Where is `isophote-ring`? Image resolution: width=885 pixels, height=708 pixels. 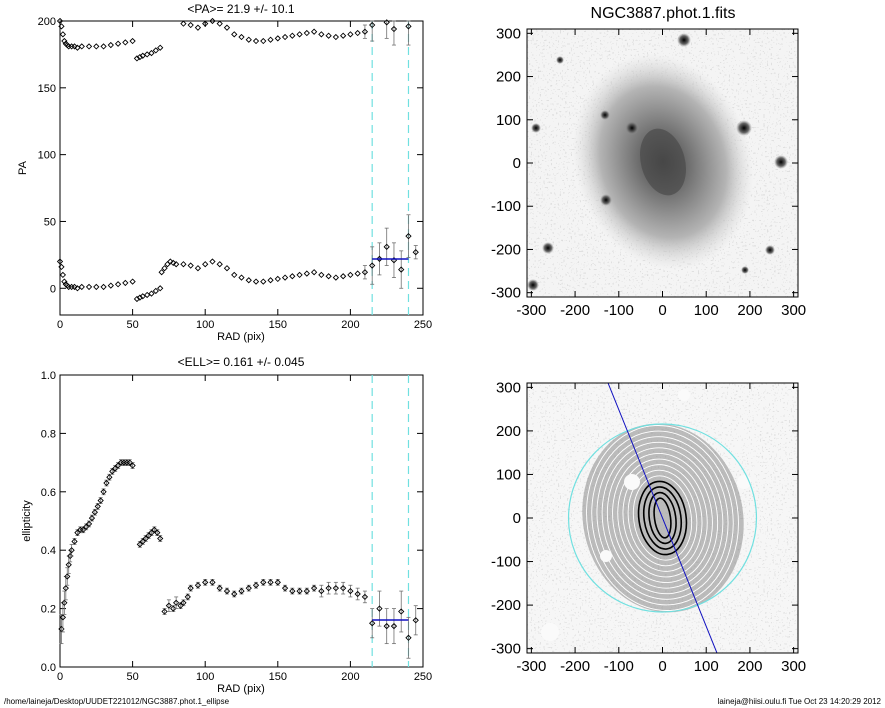 isophote-ring is located at coordinates (662, 518).